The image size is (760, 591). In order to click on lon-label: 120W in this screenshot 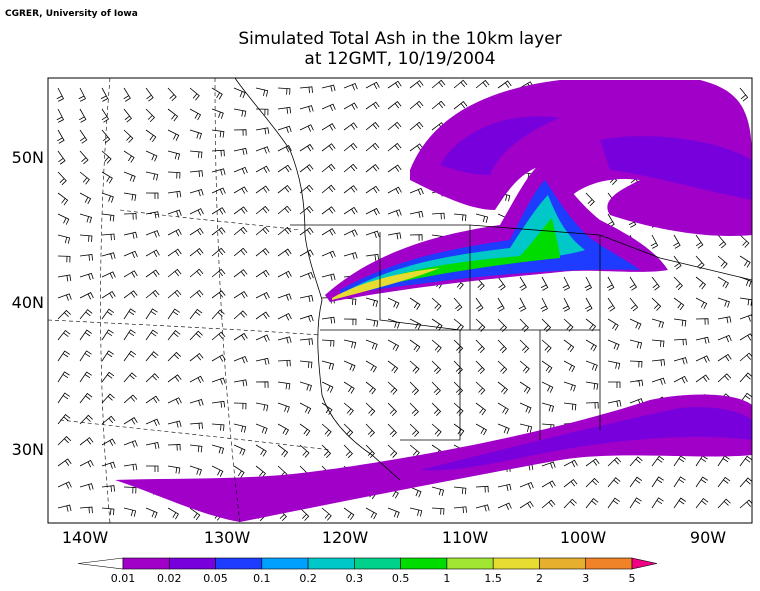, I will do `click(345, 537)`.